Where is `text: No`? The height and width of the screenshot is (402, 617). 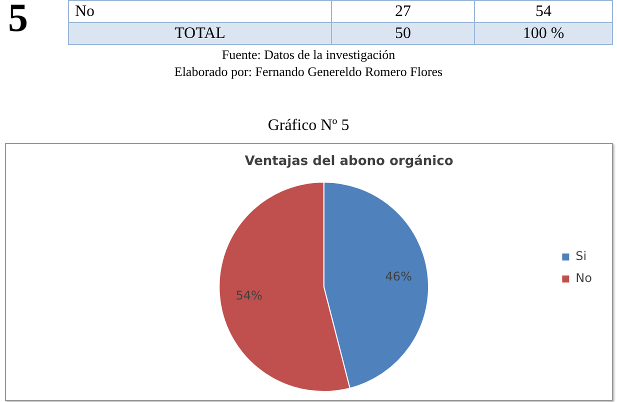 text: No is located at coordinates (200, 11).